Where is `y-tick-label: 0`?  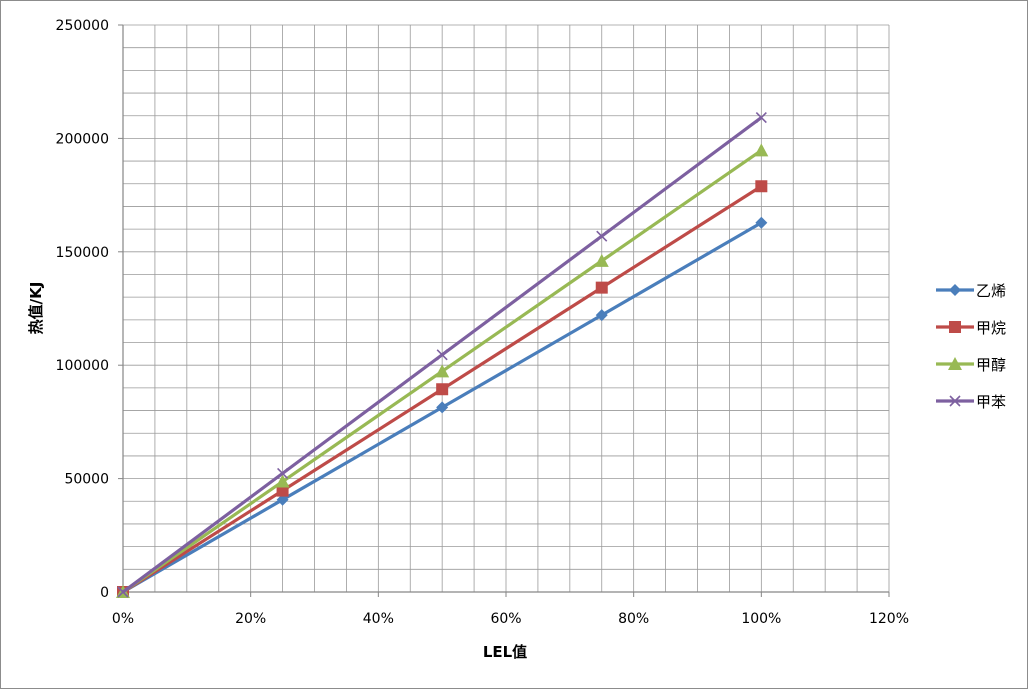
y-tick-label: 0 is located at coordinates (104, 593).